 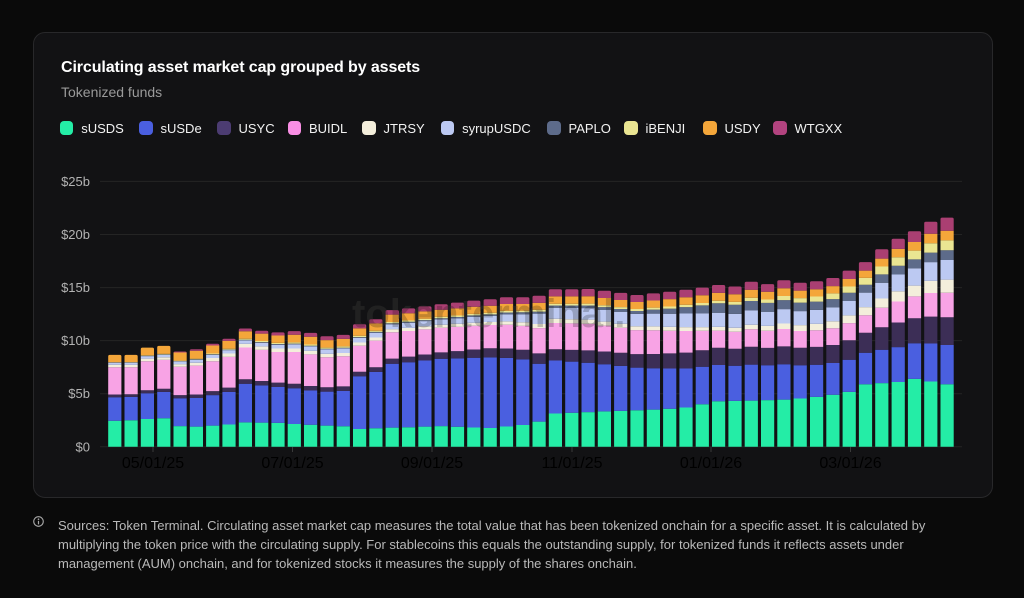 What do you see at coordinates (75, 340) in the screenshot?
I see `svg-text: $10b` at bounding box center [75, 340].